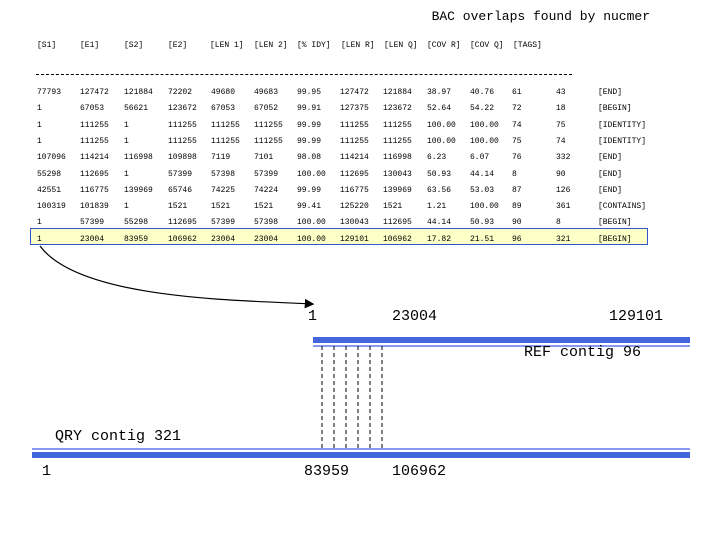  What do you see at coordinates (354, 207) in the screenshot?
I see `table-cell: 125220` at bounding box center [354, 207].